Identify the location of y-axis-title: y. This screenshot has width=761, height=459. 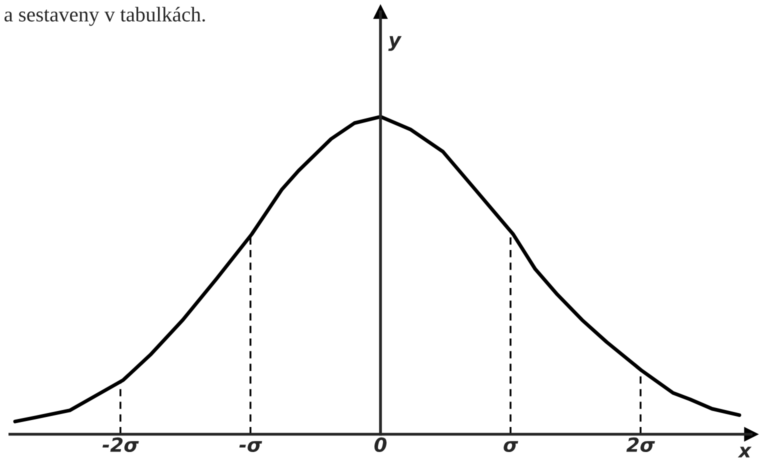
(395, 43).